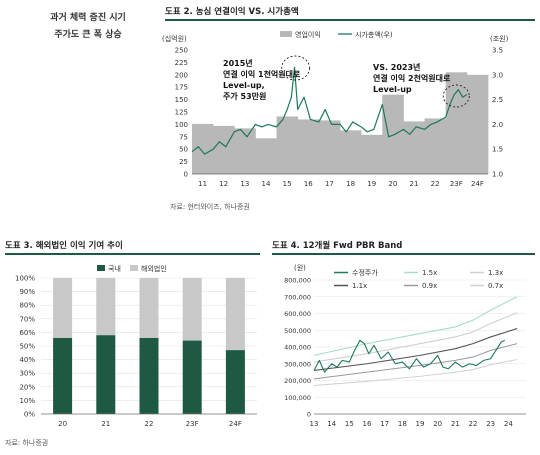 This screenshot has height=455, width=540. Describe the element at coordinates (223, 184) in the screenshot. I see `x-tick-label: 12` at that location.